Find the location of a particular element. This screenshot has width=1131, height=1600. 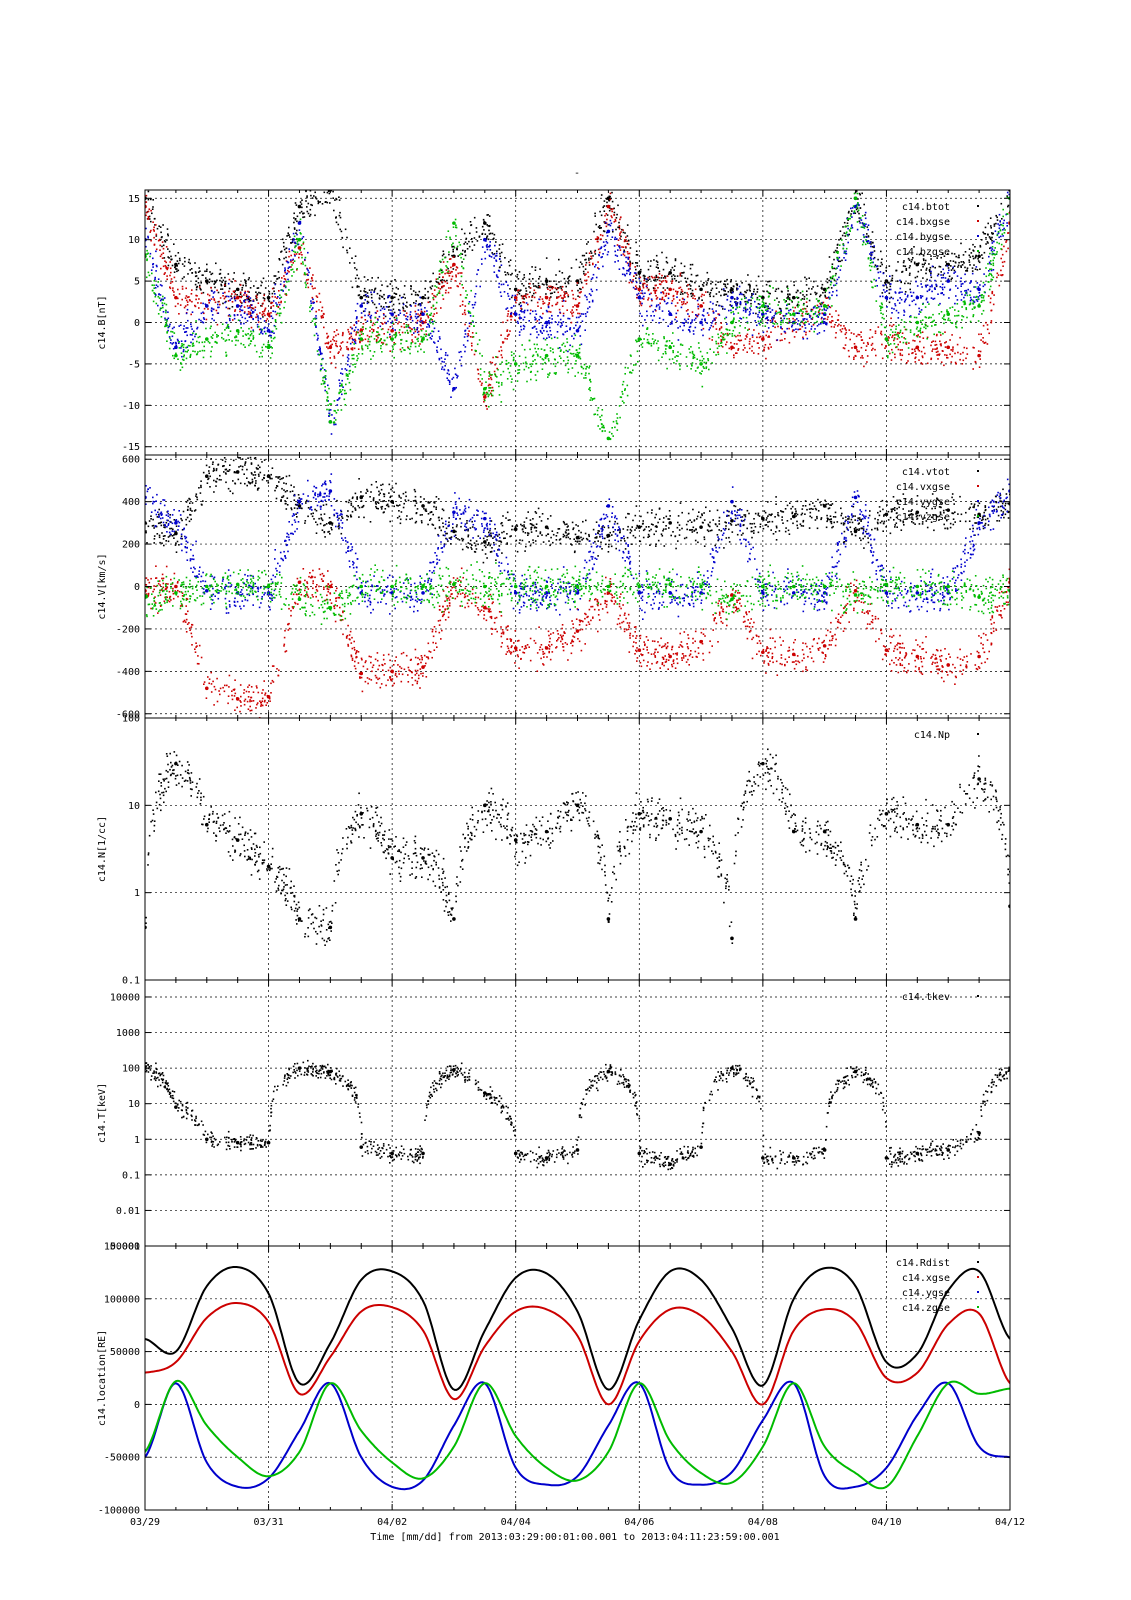

point-c14.vzgse-24 is located at coordinates (886, 584).